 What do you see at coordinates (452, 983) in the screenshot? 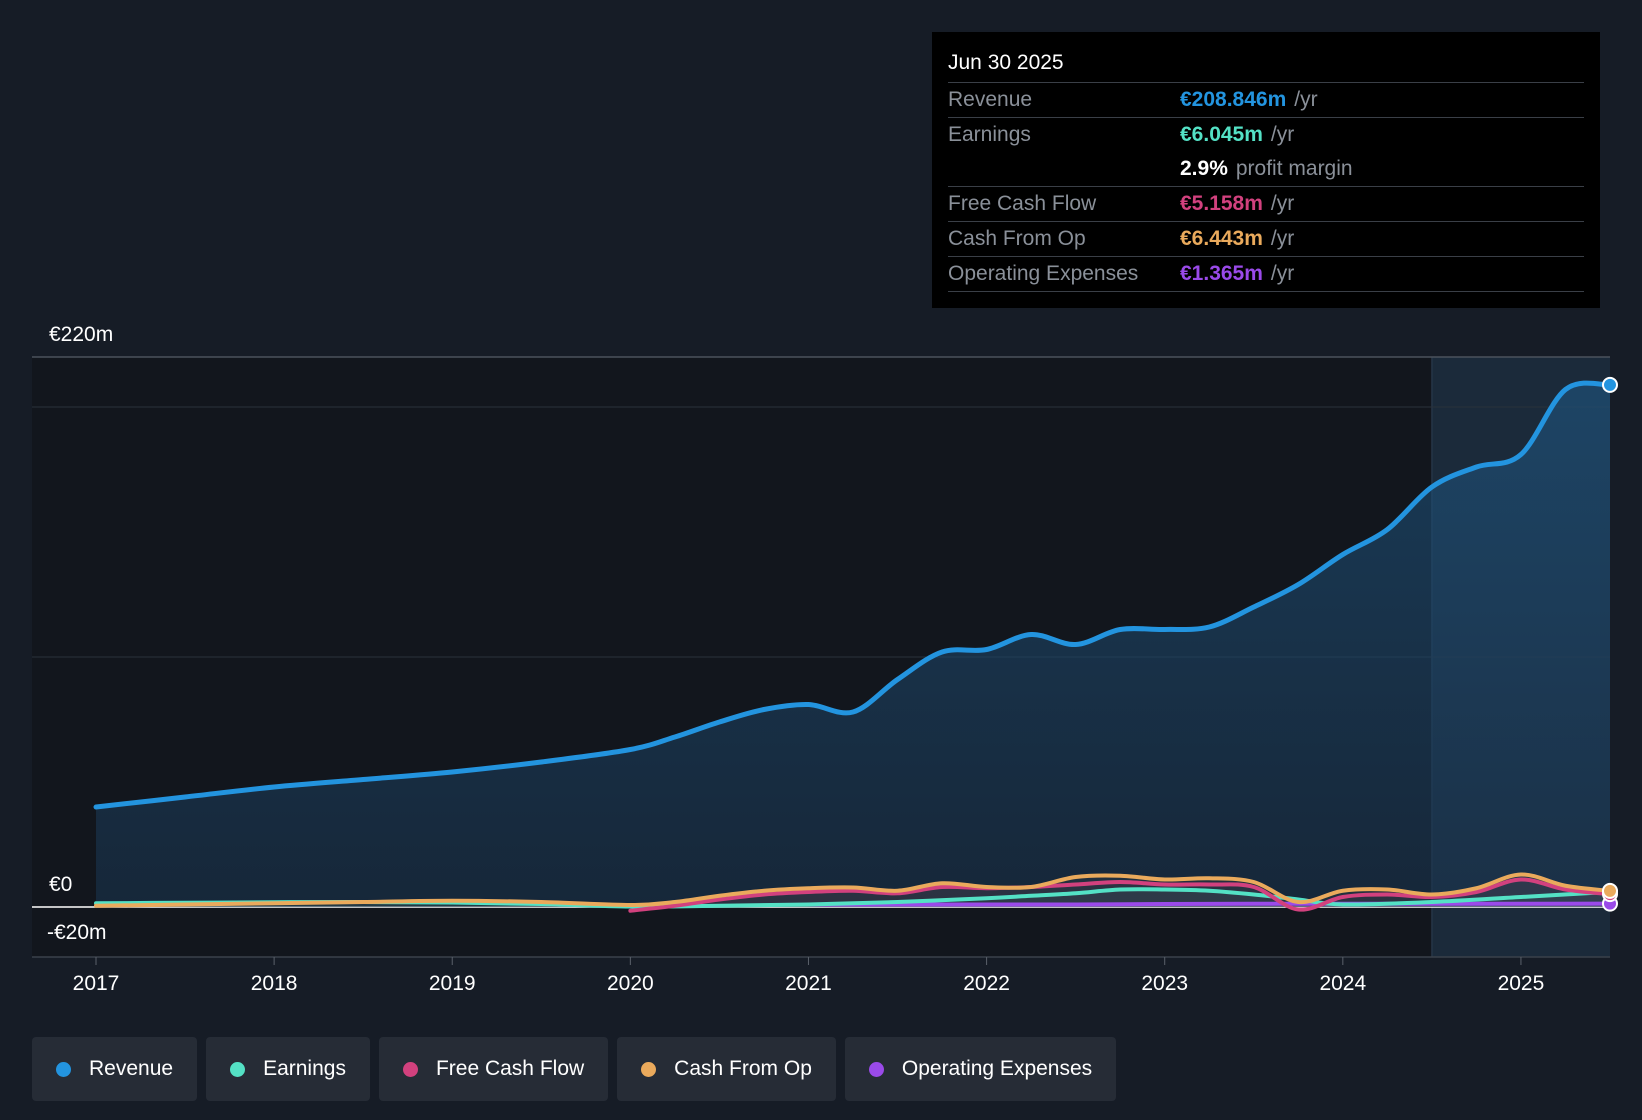
I see `x-tick-label: 2019` at bounding box center [452, 983].